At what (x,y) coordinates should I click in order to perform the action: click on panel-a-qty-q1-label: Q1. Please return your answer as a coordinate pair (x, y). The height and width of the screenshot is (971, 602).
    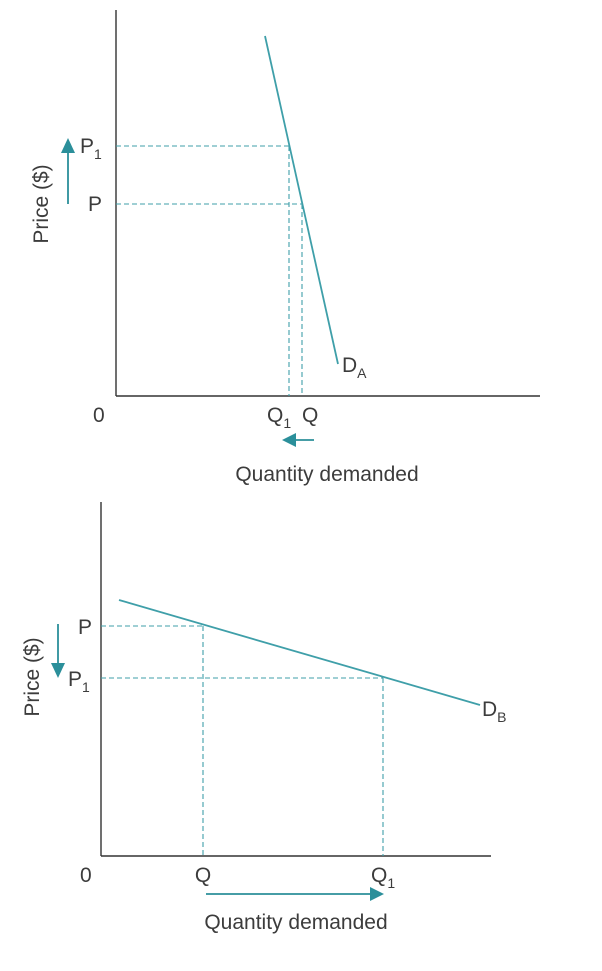
    Looking at the image, I should click on (279, 417).